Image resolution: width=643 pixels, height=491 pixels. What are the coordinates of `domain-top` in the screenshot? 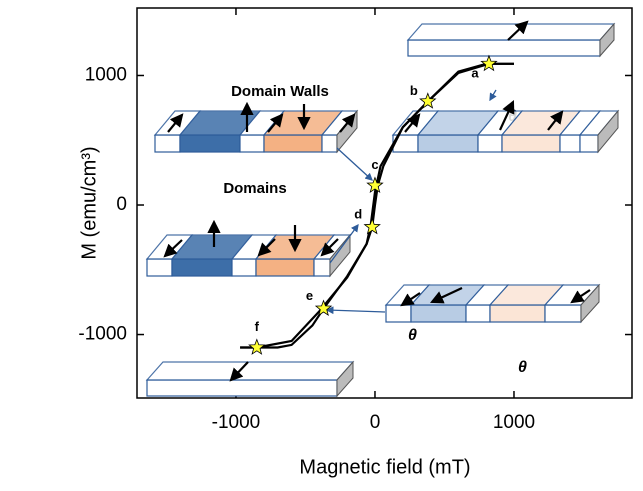 It's located at (250, 371).